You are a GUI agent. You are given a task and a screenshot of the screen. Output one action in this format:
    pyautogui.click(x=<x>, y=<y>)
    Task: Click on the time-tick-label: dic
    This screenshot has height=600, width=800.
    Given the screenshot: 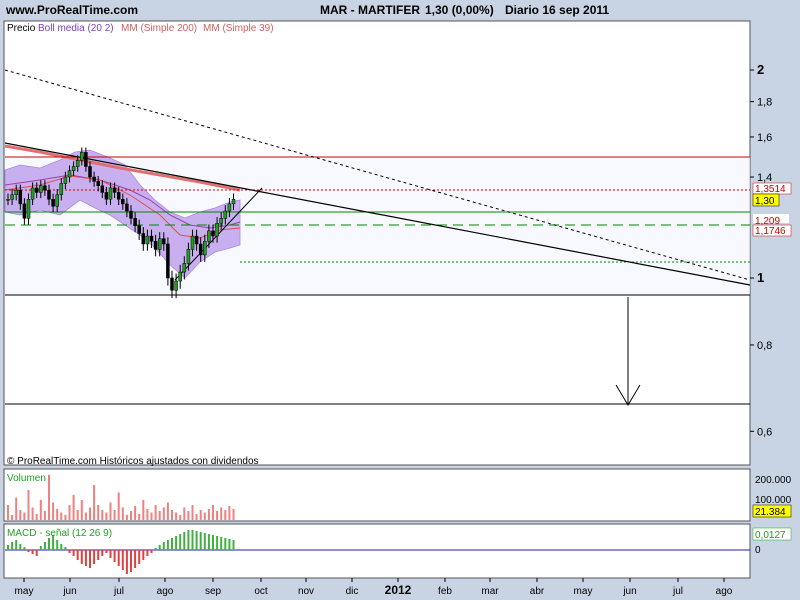 What is the action you would take?
    pyautogui.click(x=352, y=591)
    